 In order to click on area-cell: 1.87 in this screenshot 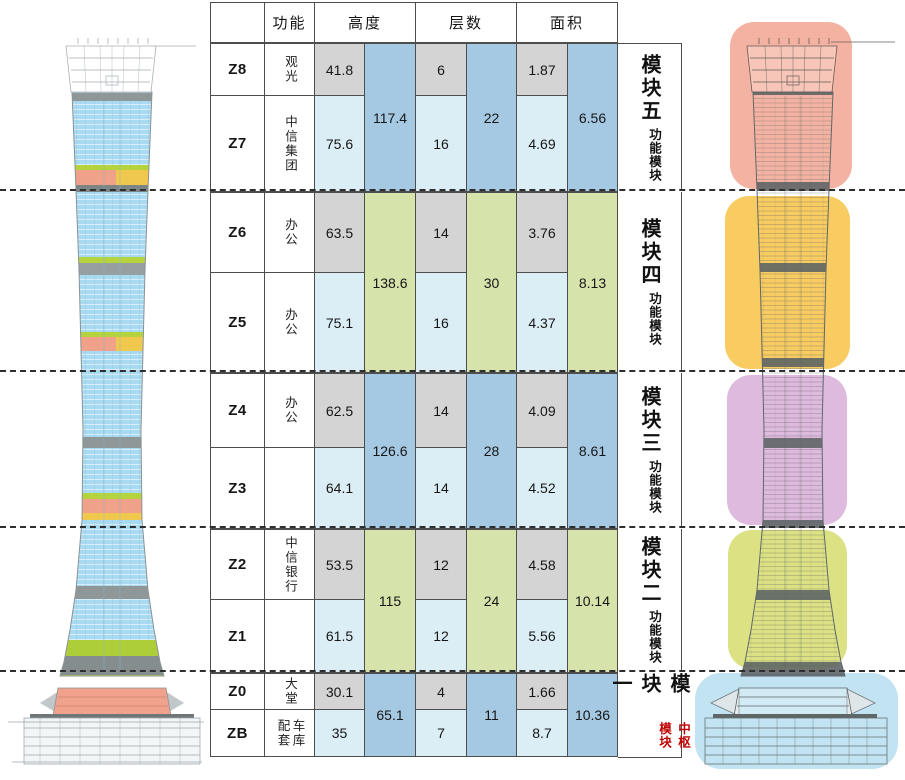, I will do `click(542, 70)`.